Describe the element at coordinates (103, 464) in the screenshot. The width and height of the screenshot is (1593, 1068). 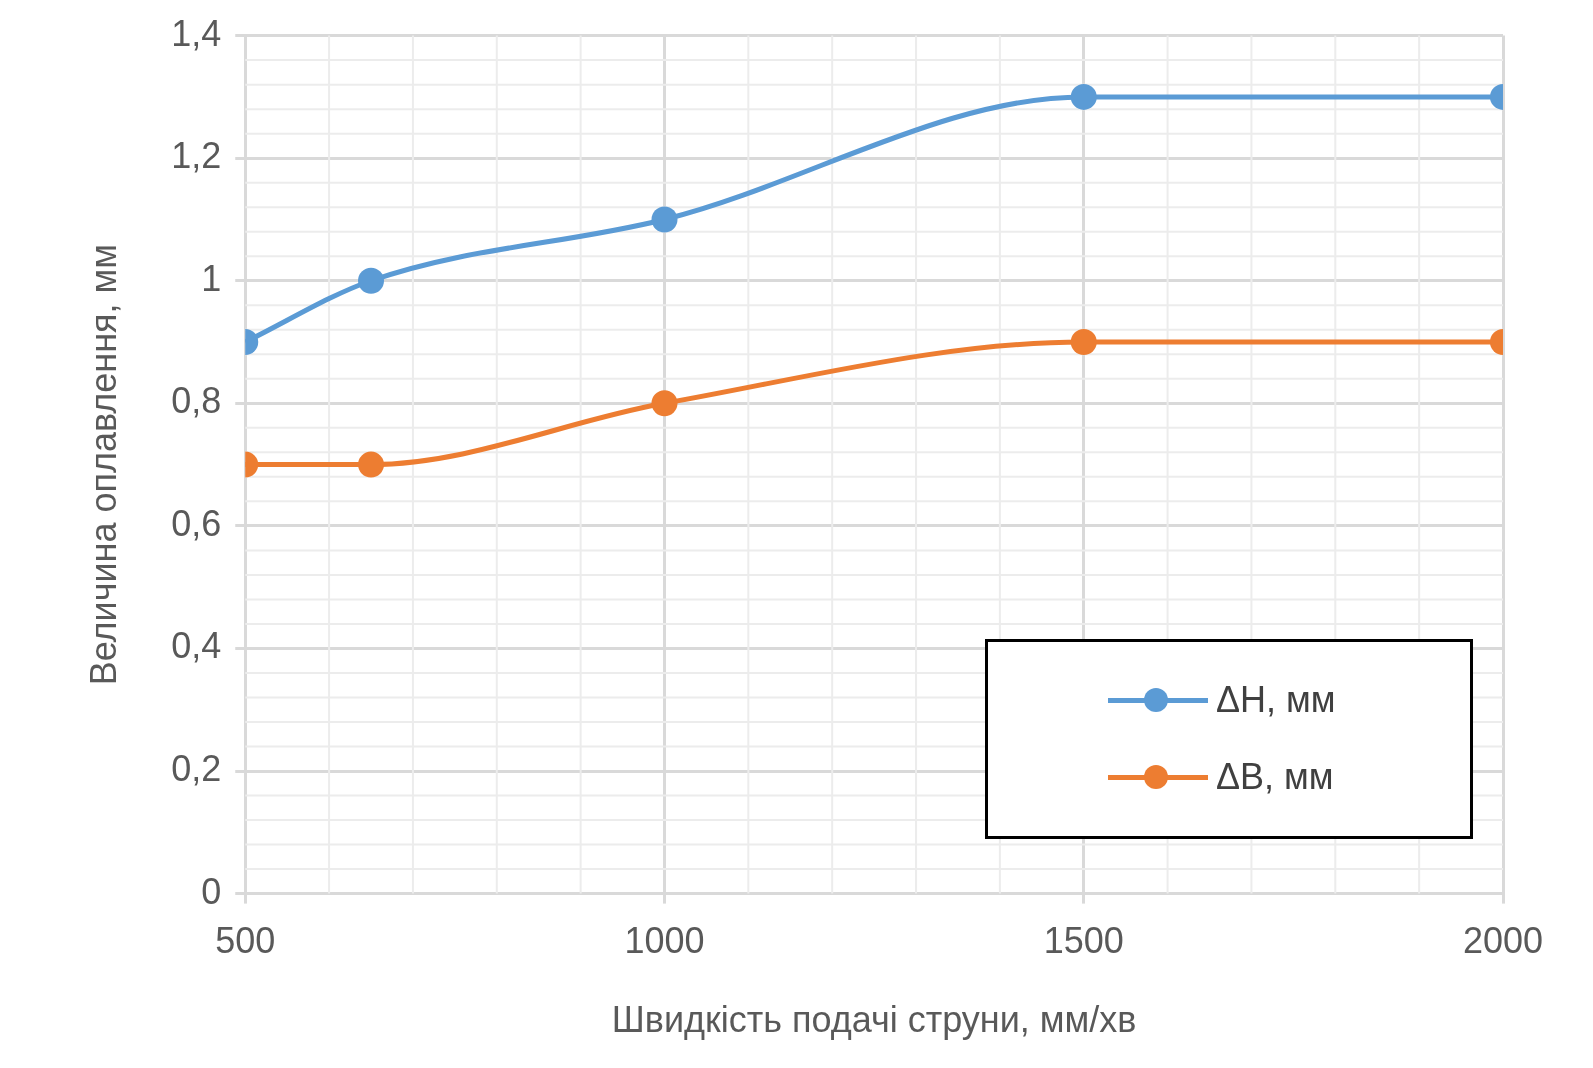
I see `y-axis-title: Величина оплавлення, мм` at that location.